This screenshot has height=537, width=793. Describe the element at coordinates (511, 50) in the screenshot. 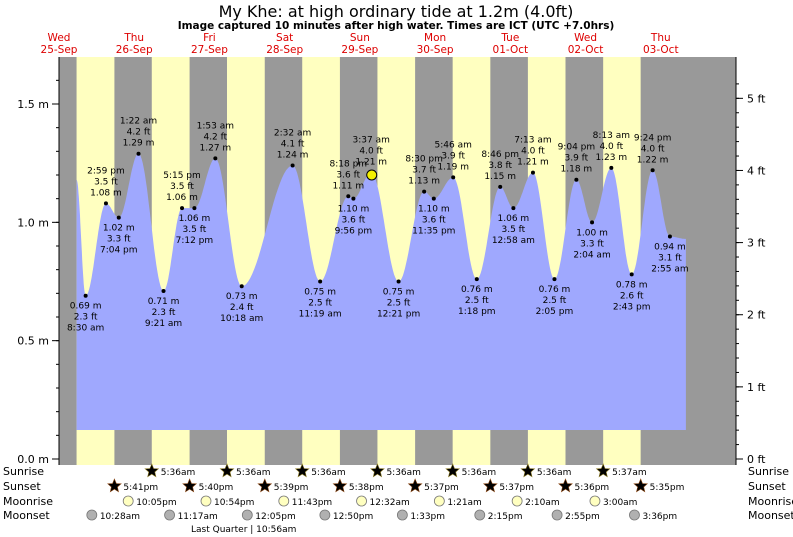

I see `day-date: 01-Oct` at that location.